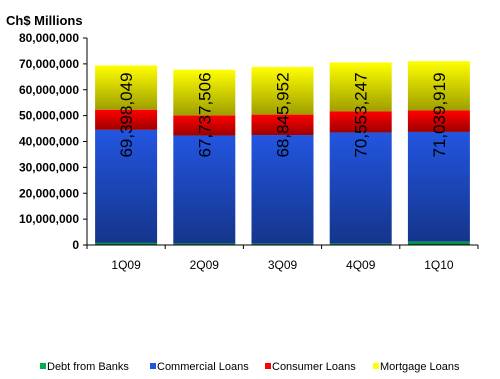 The width and height of the screenshot is (500, 379). I want to click on y-tick-label: 50,000,000, so click(49, 116).